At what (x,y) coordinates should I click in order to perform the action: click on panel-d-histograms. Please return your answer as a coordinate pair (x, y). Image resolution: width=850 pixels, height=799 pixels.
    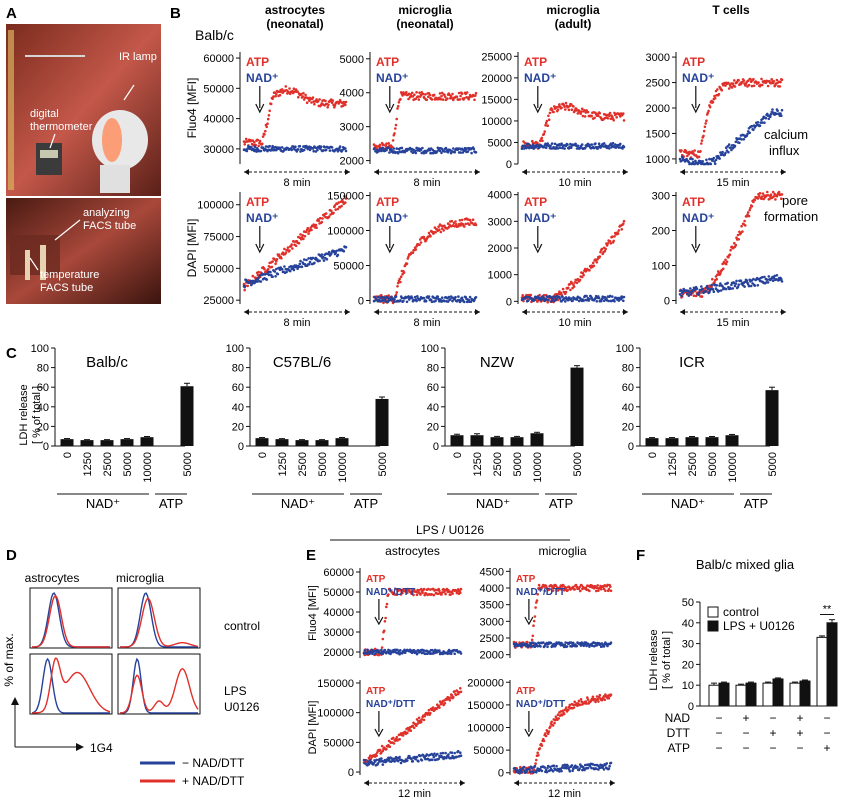
    Looking at the image, I should click on (115, 651).